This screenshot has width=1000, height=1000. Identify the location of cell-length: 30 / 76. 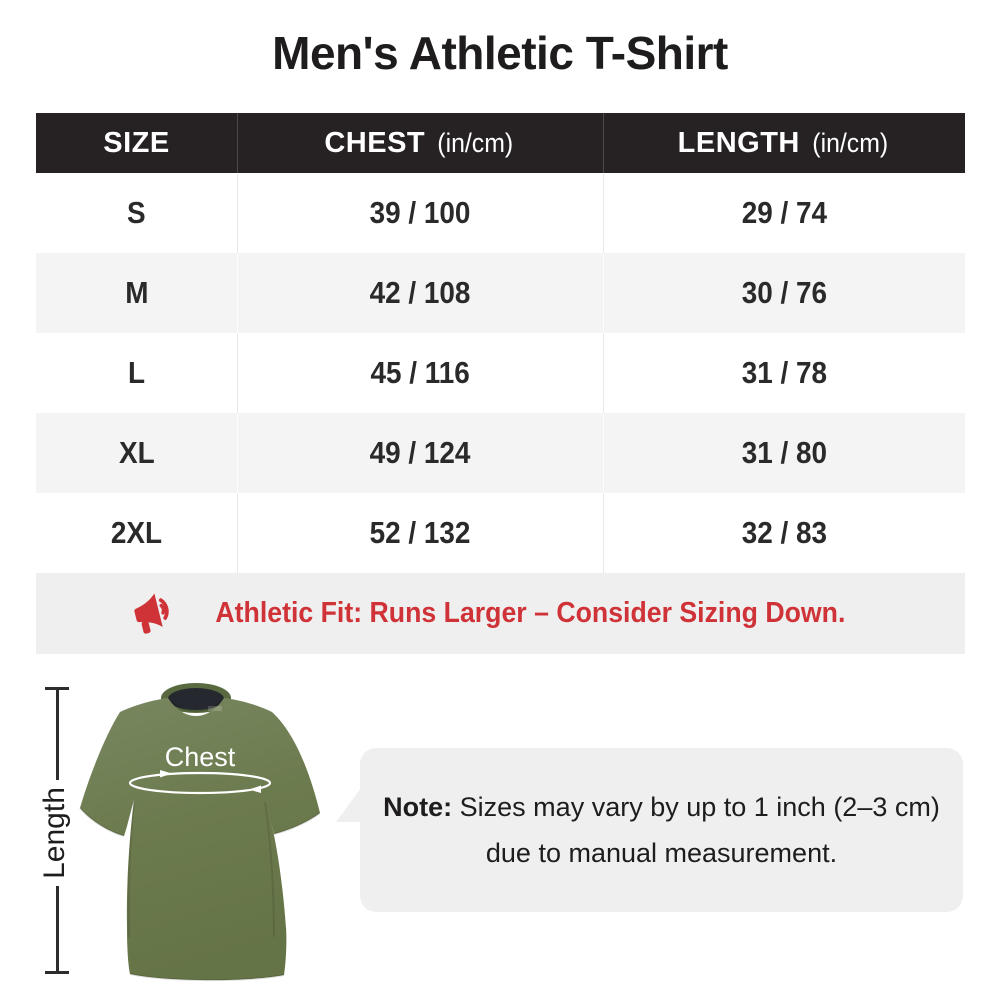
(784, 293).